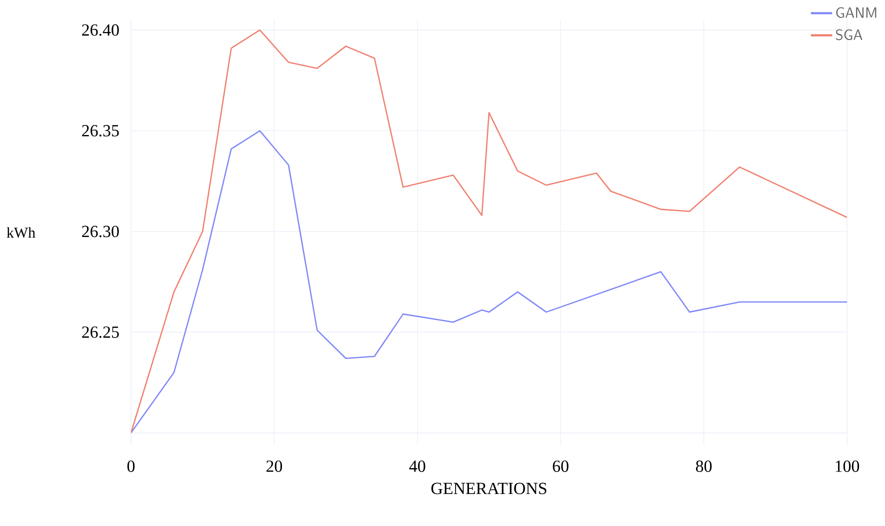 The height and width of the screenshot is (526, 885). Describe the element at coordinates (417, 466) in the screenshot. I see `x-tick-label: 40` at that location.